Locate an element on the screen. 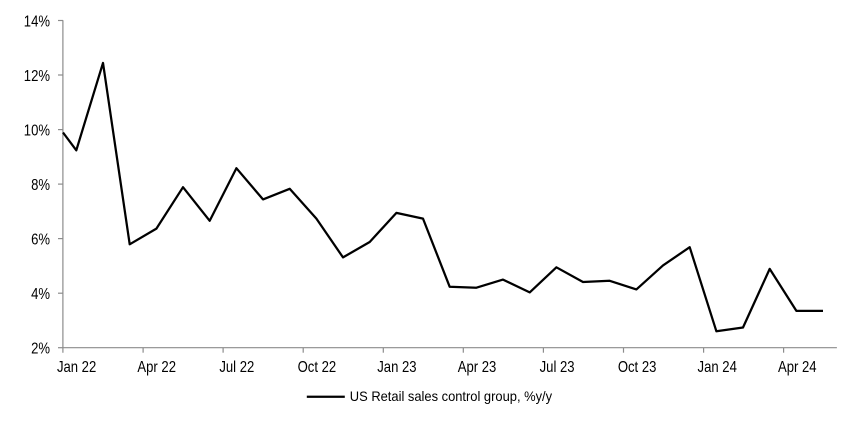  svg-text: Jan 24 is located at coordinates (717, 367).